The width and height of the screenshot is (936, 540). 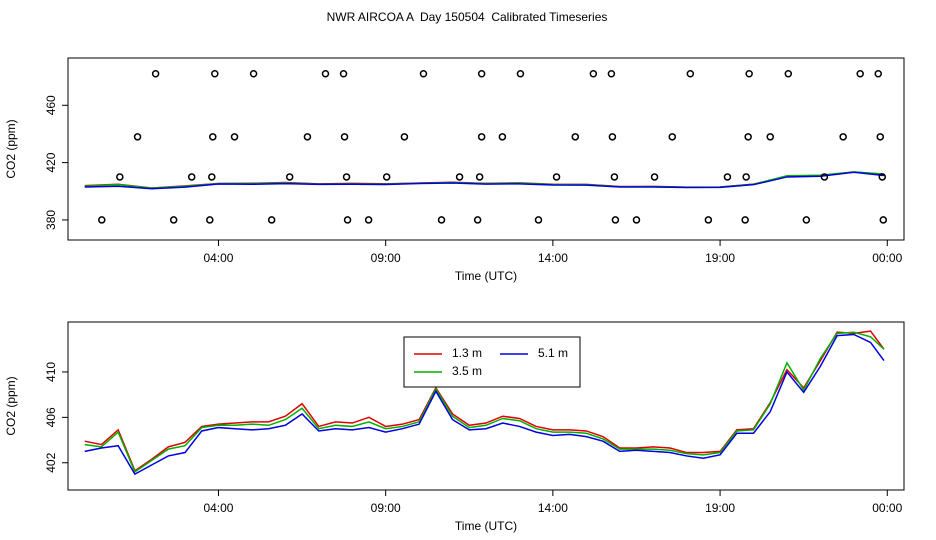 I want to click on data-line, so click(x=484, y=180).